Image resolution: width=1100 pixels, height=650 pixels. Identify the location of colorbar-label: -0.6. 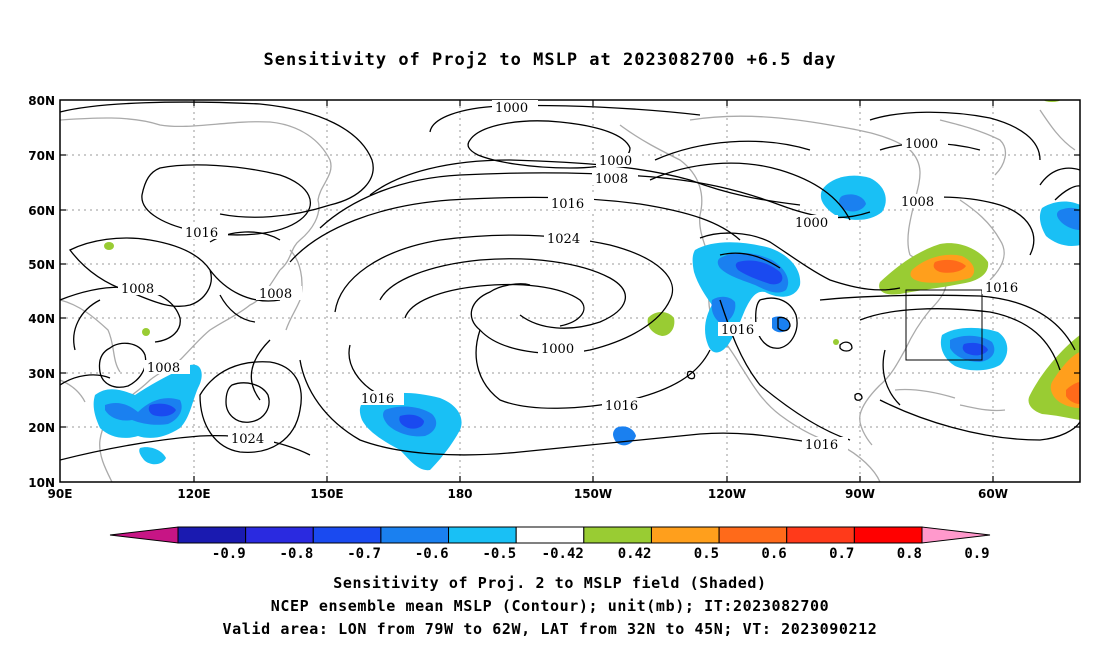
(432, 554).